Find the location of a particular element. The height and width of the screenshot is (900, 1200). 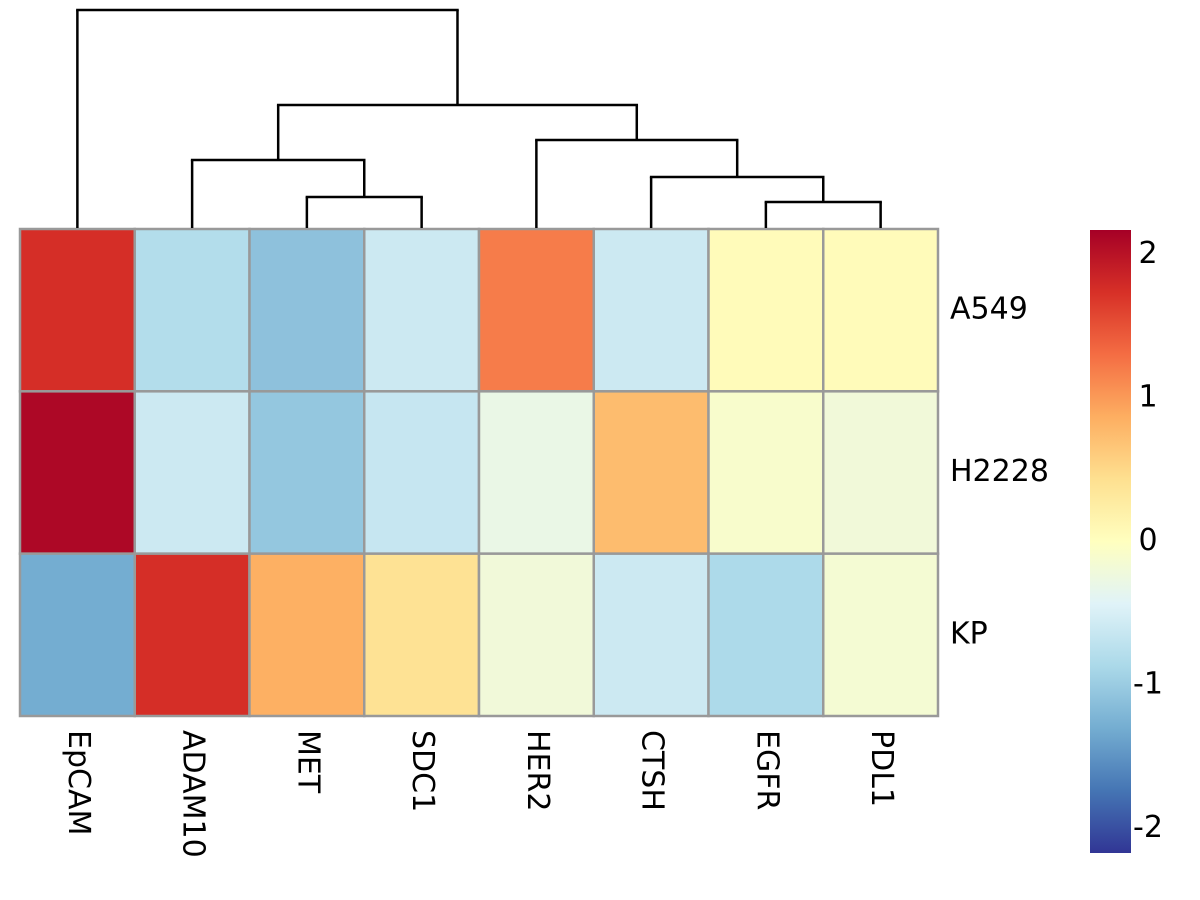

column-label: CTSH is located at coordinates (652, 770).